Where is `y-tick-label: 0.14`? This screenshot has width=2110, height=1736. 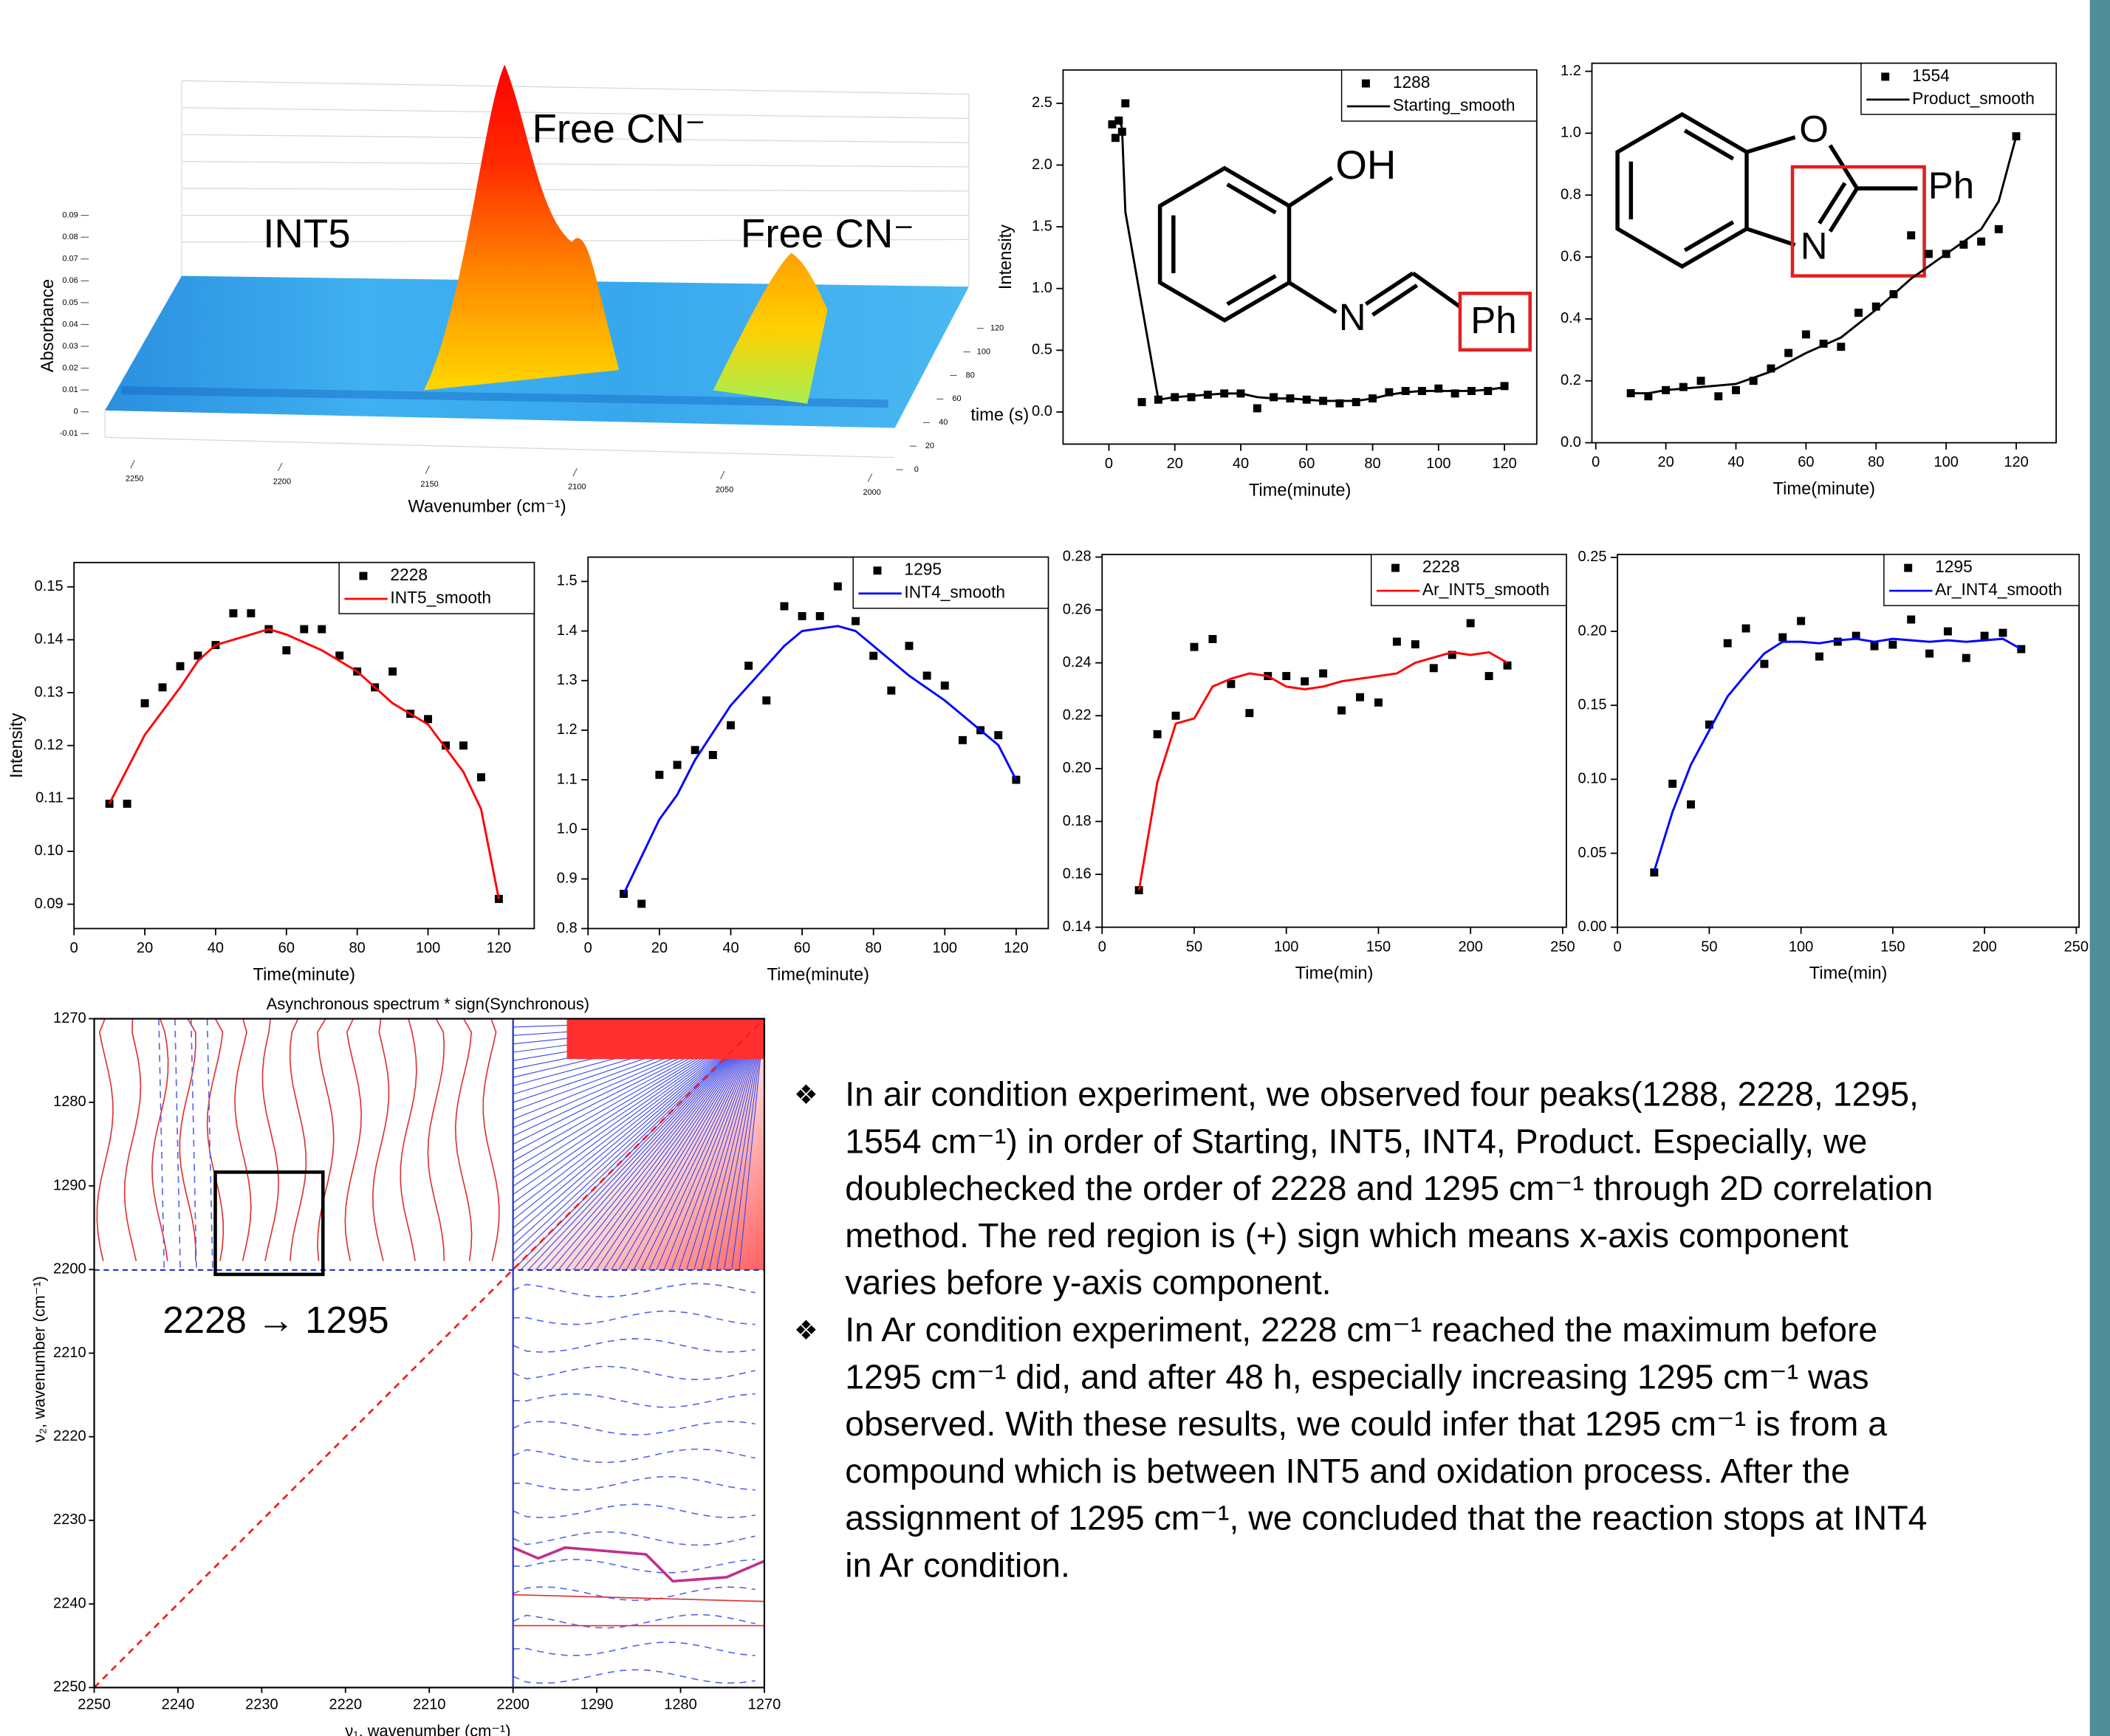
y-tick-label: 0.14 is located at coordinates (50, 639).